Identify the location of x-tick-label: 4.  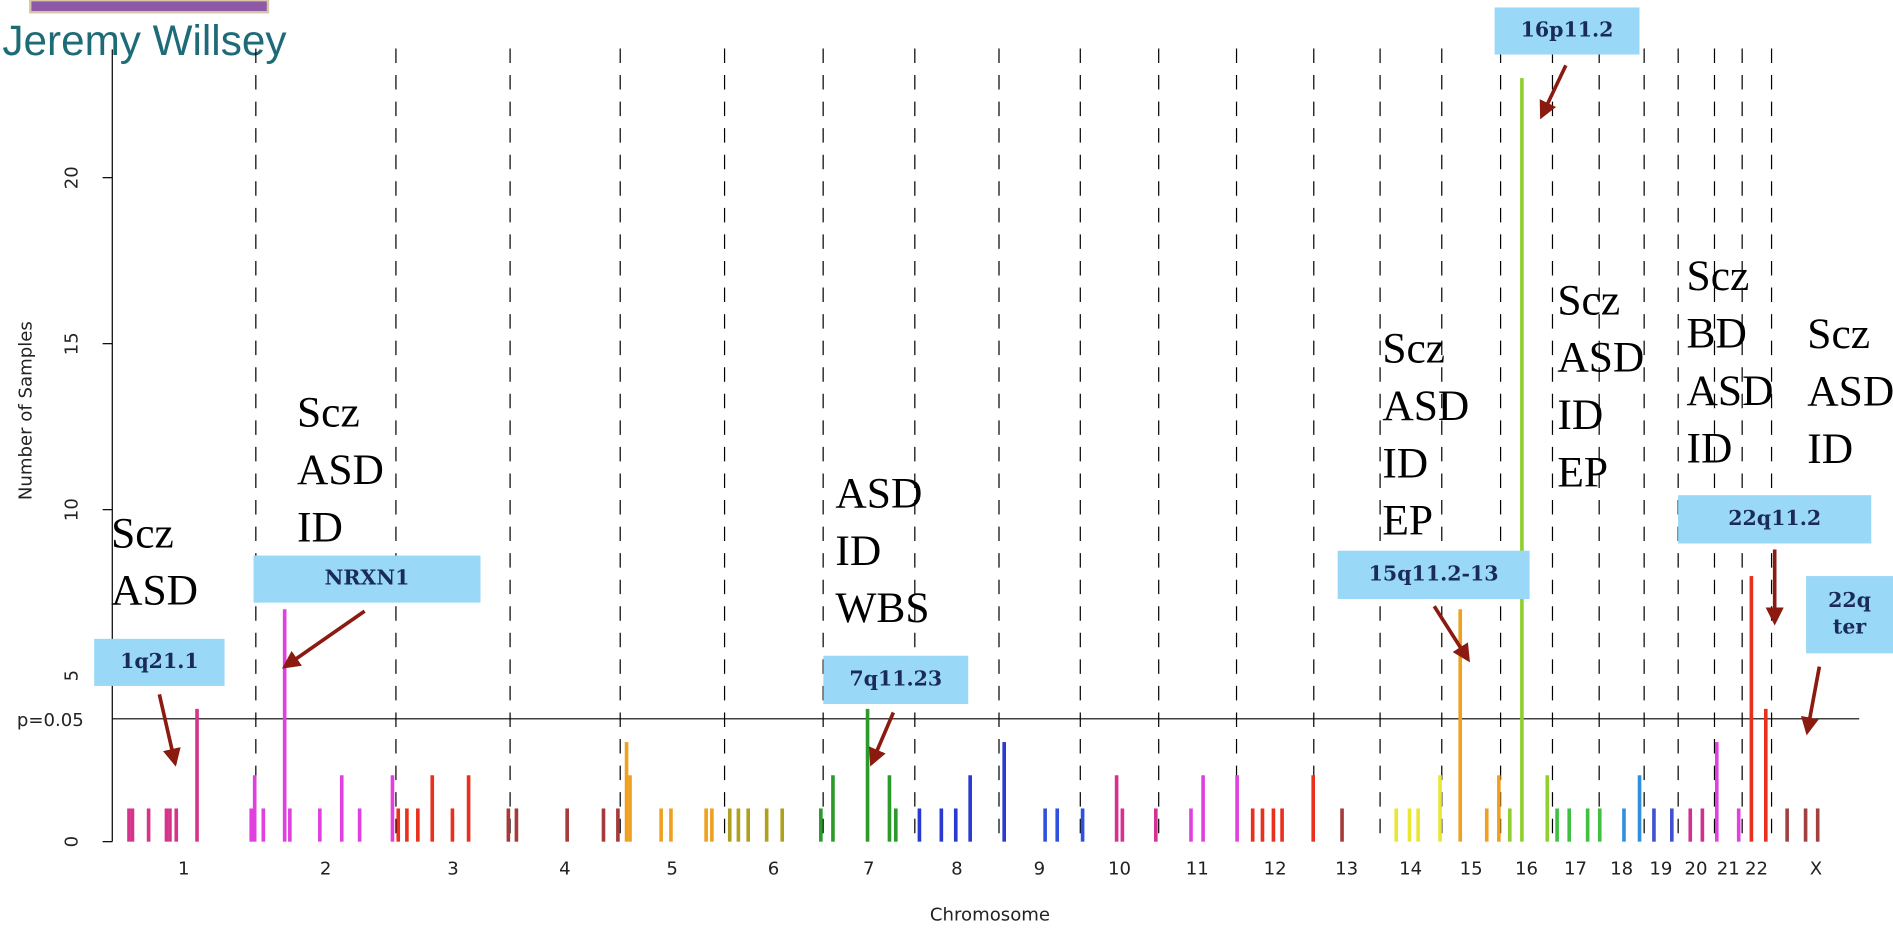
(565, 868).